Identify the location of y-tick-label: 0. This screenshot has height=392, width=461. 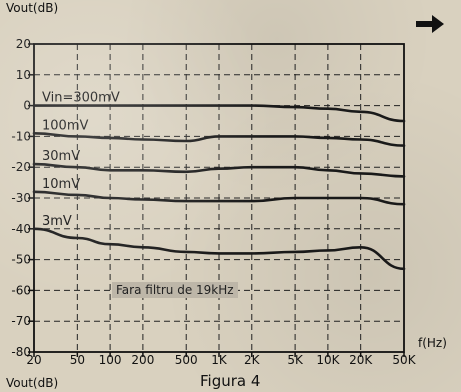
(27, 106).